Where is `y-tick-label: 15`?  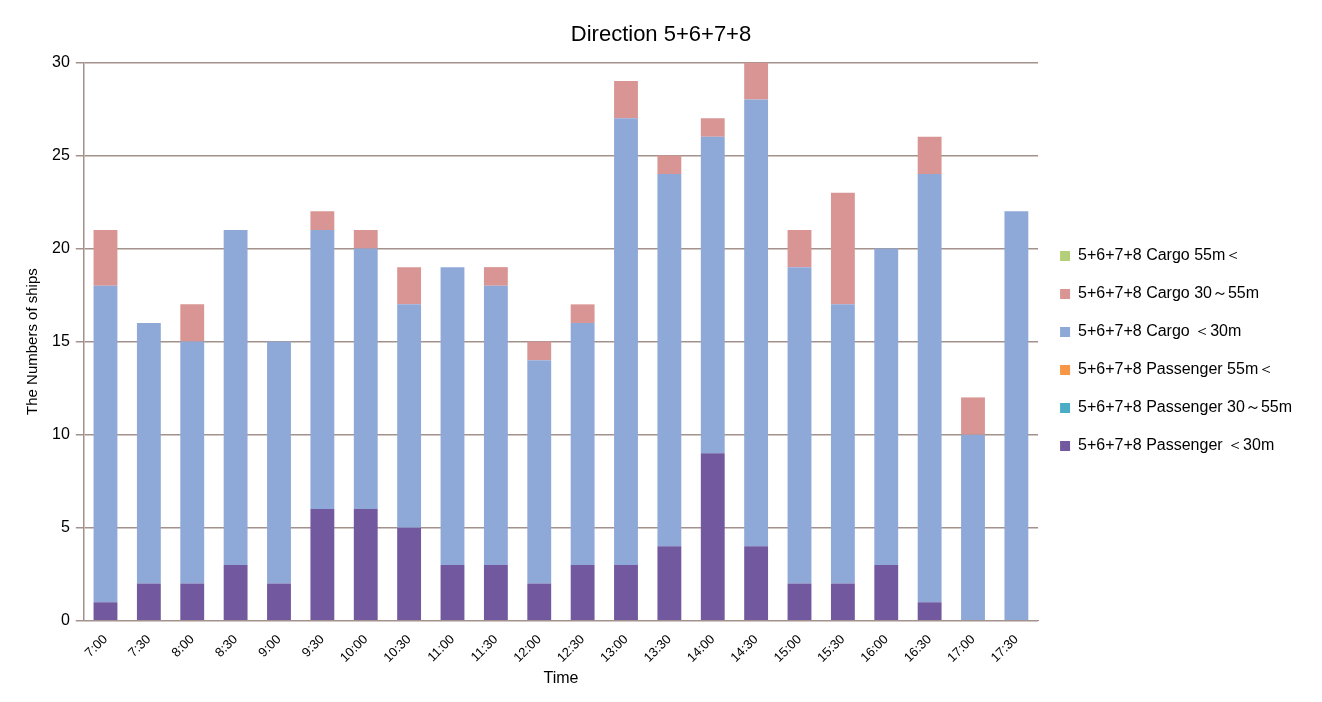 y-tick-label: 15 is located at coordinates (61, 340).